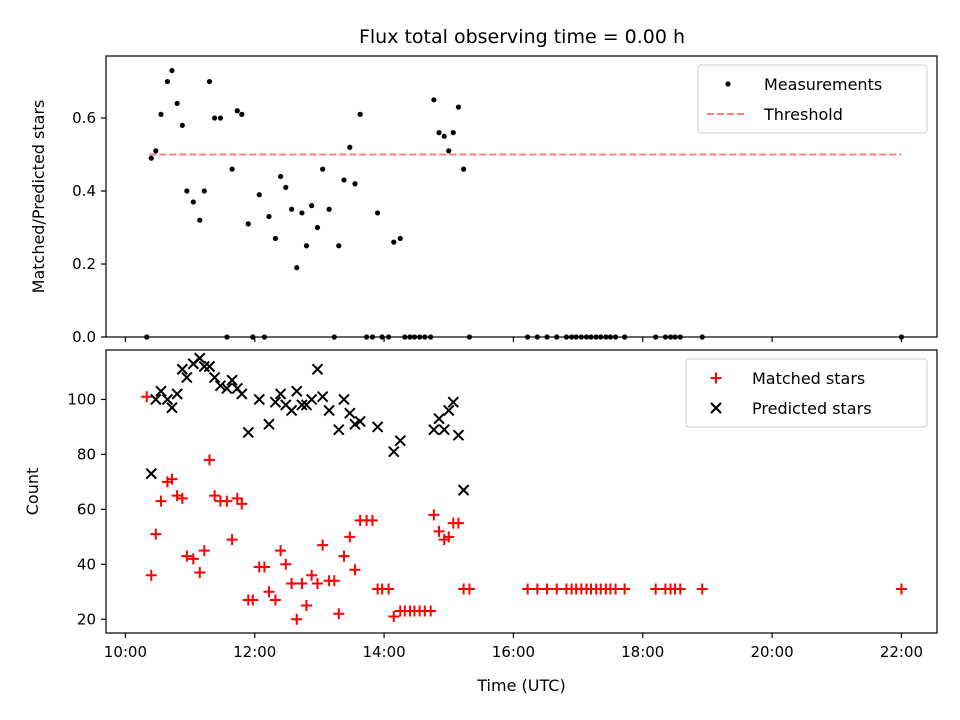  I want to click on chart-title: Flux total observing time = 0.00 h, so click(522, 37).